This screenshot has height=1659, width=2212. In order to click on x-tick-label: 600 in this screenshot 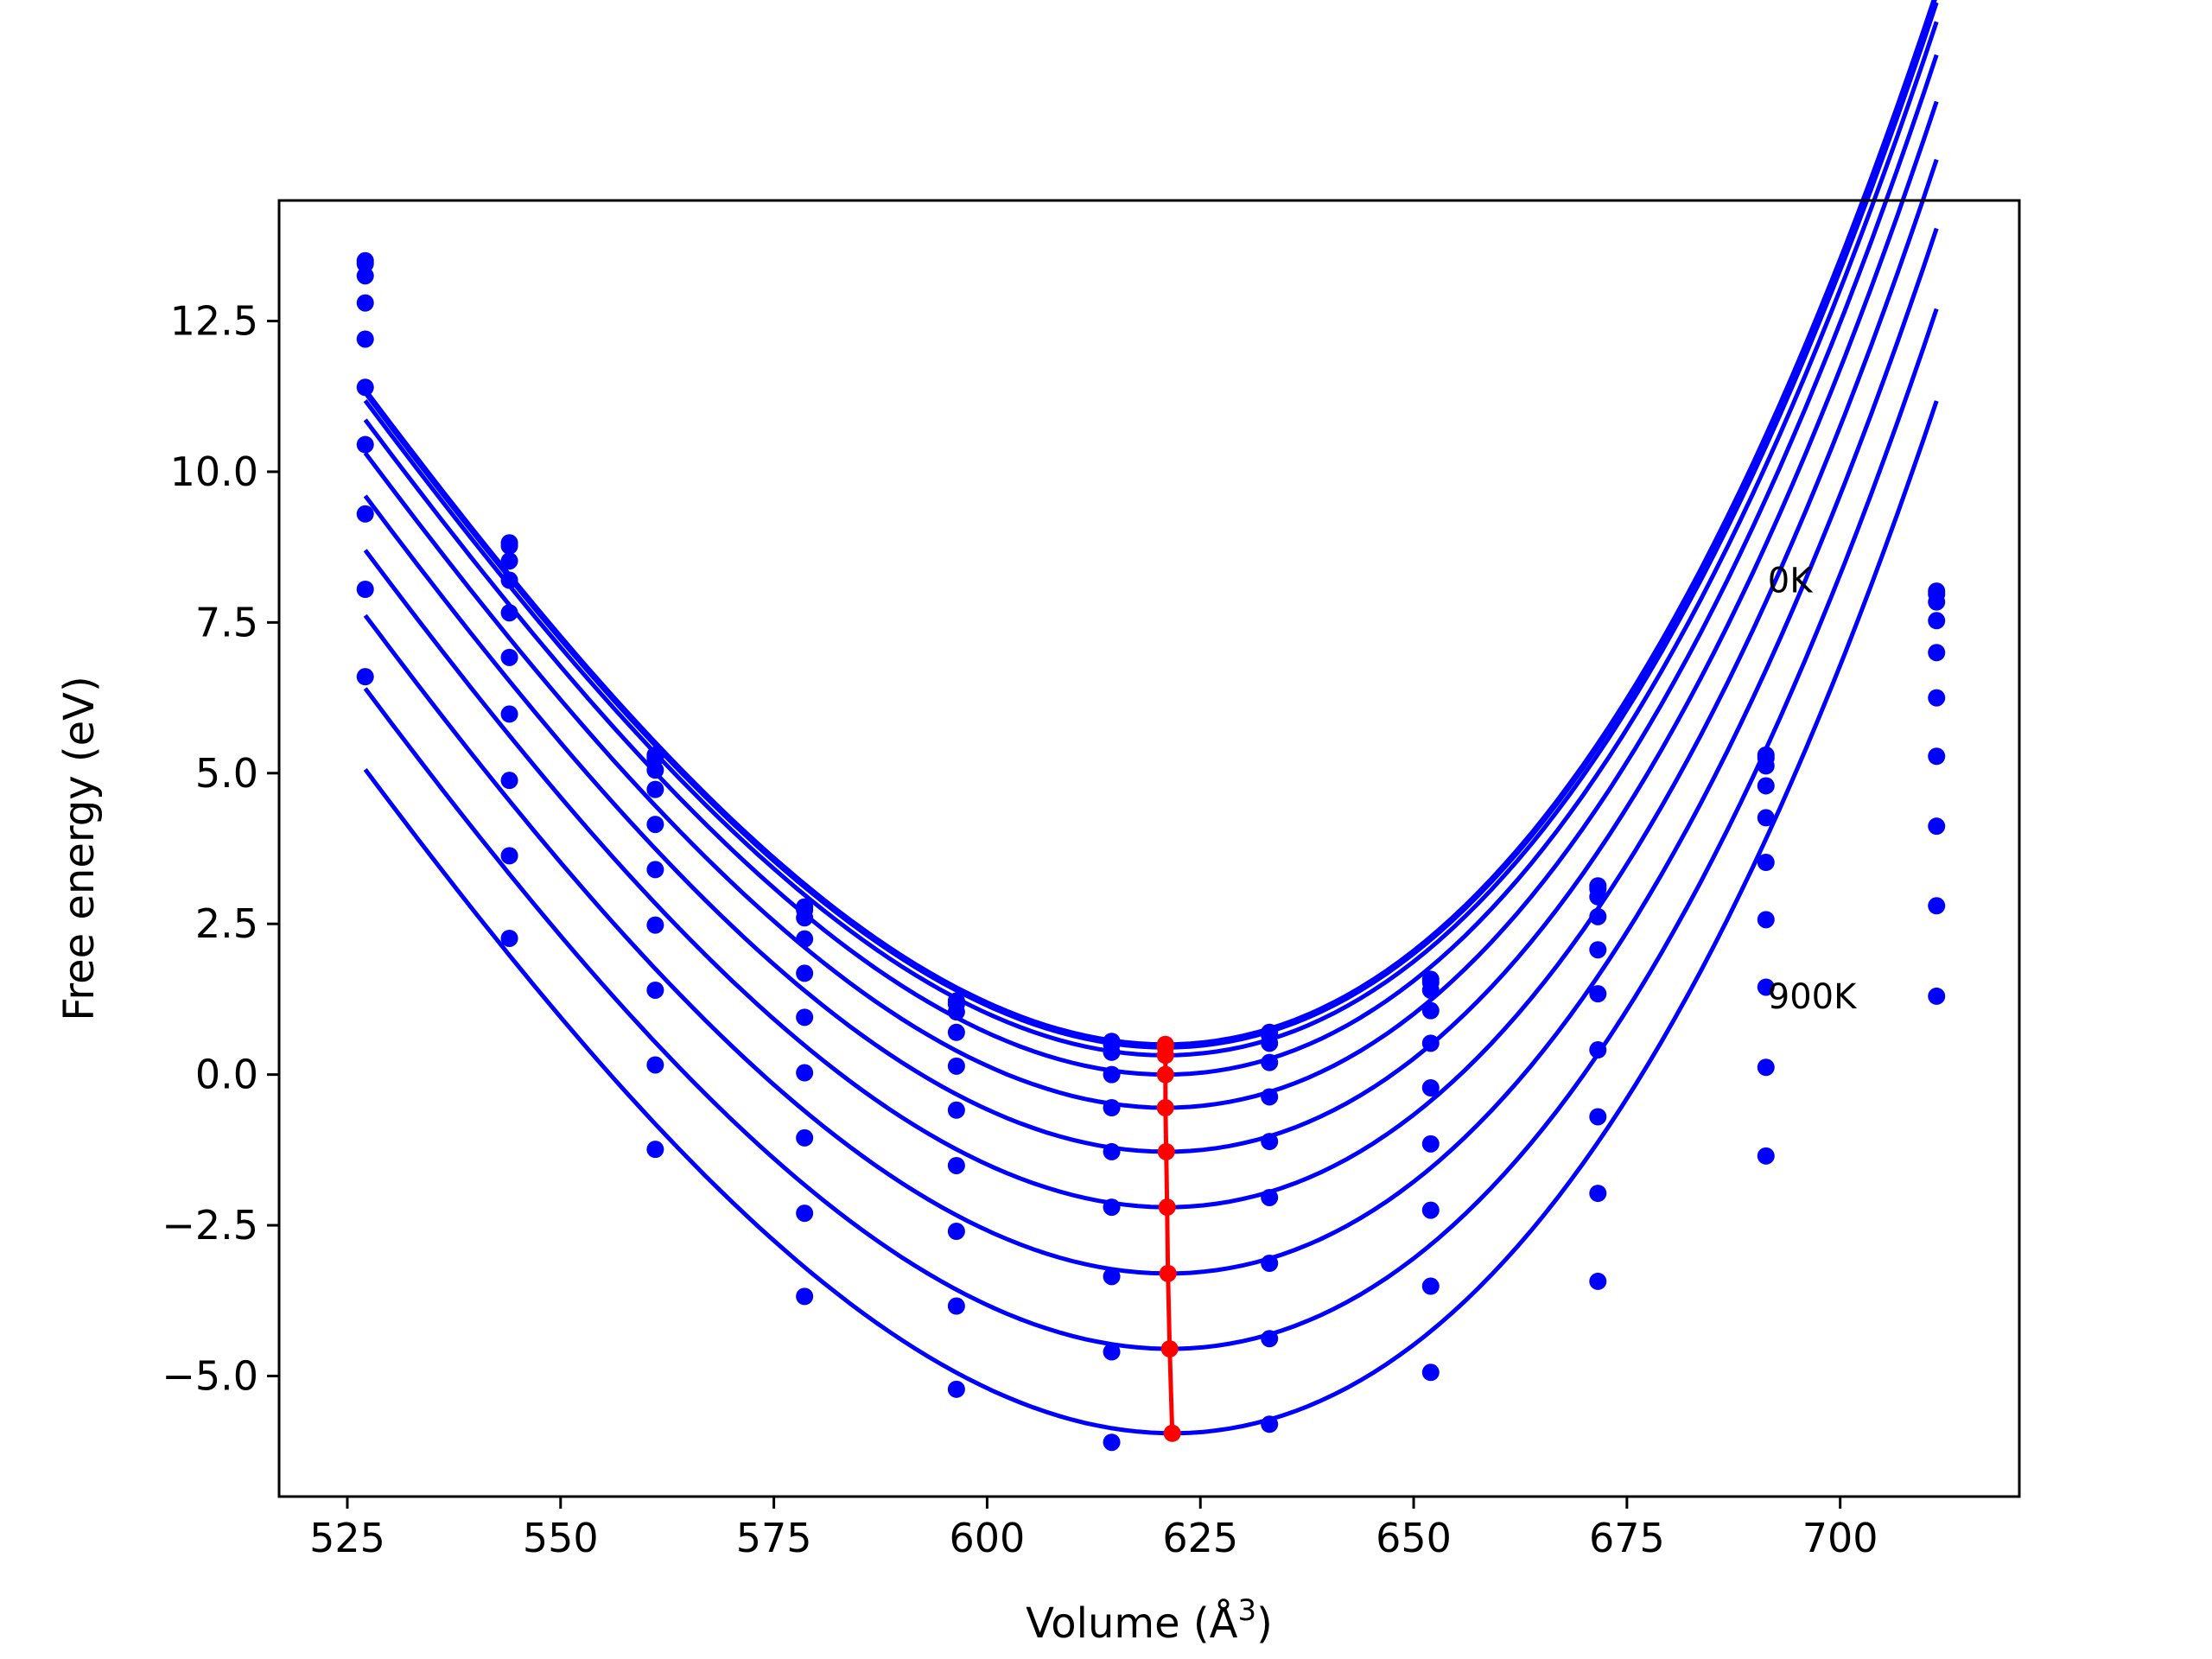, I will do `click(988, 1538)`.